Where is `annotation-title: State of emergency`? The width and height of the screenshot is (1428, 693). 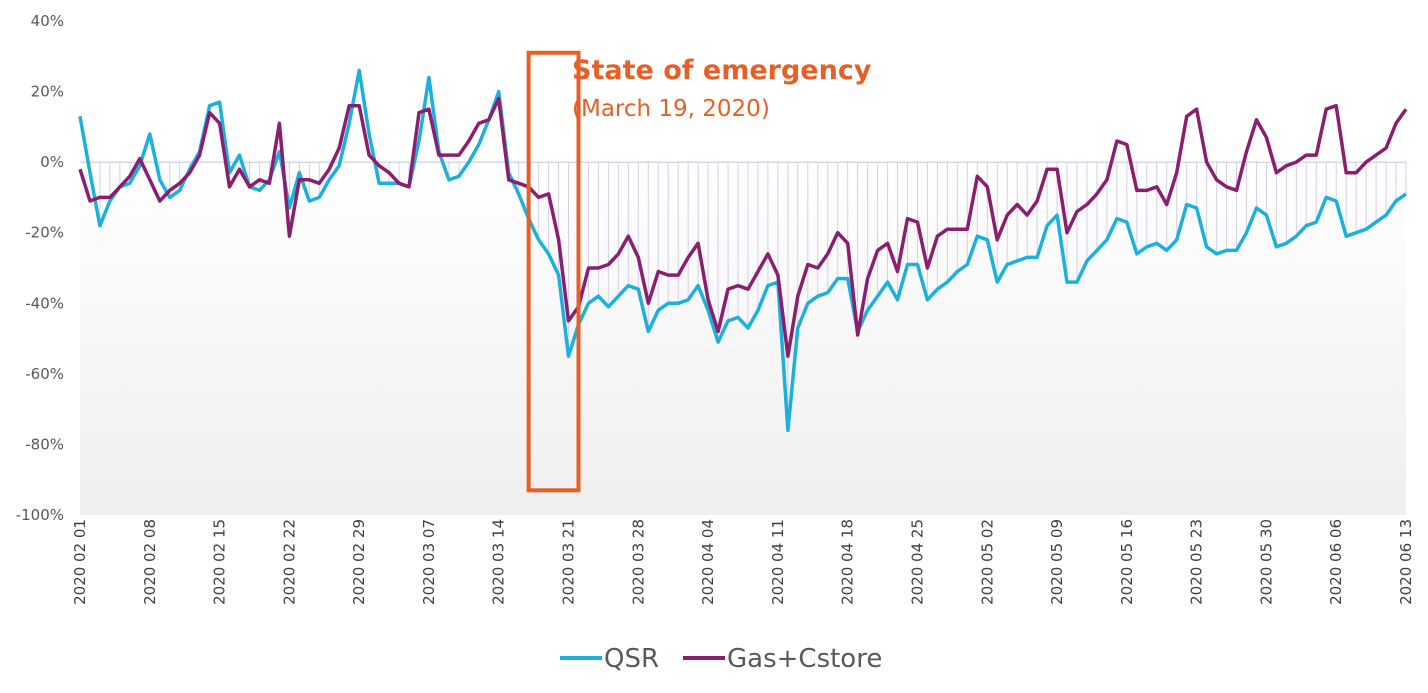
annotation-title: State of emergency is located at coordinates (722, 70).